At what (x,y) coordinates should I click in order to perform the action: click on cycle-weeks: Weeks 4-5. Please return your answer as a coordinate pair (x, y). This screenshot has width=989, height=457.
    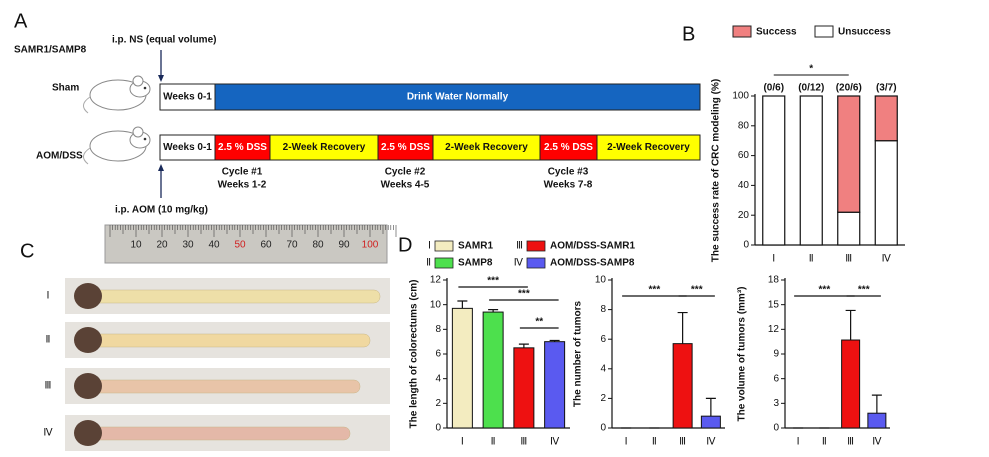
    Looking at the image, I should click on (405, 185).